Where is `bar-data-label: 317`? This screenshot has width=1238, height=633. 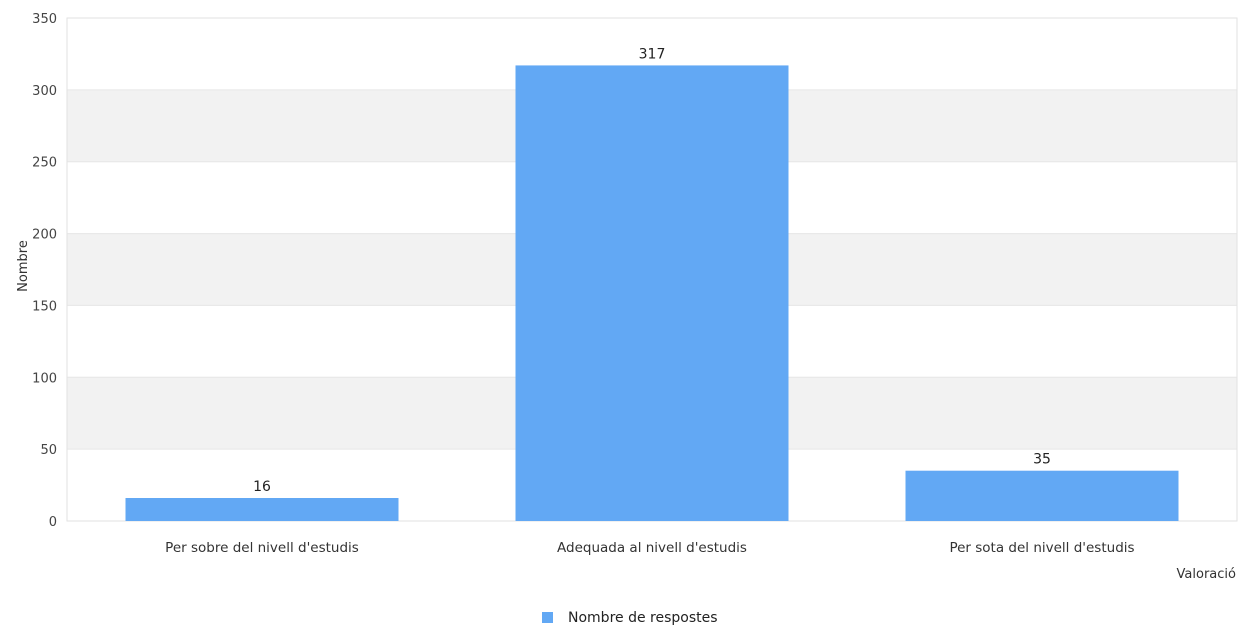
bar-data-label: 317 is located at coordinates (652, 54).